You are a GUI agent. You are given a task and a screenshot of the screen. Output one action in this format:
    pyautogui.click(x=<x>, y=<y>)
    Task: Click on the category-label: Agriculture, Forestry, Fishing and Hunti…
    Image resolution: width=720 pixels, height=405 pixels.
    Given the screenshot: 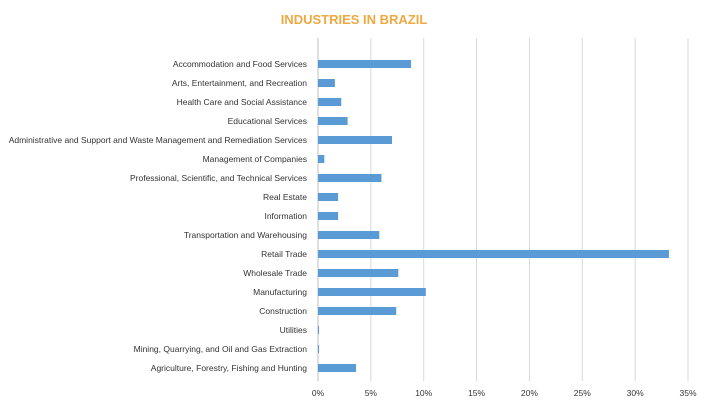 What is the action you would take?
    pyautogui.click(x=229, y=368)
    